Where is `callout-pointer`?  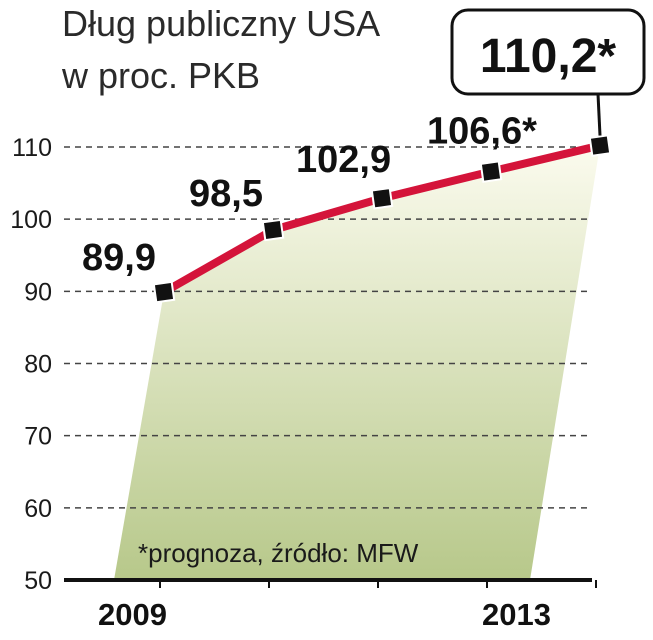
callout-pointer is located at coordinates (599, 114).